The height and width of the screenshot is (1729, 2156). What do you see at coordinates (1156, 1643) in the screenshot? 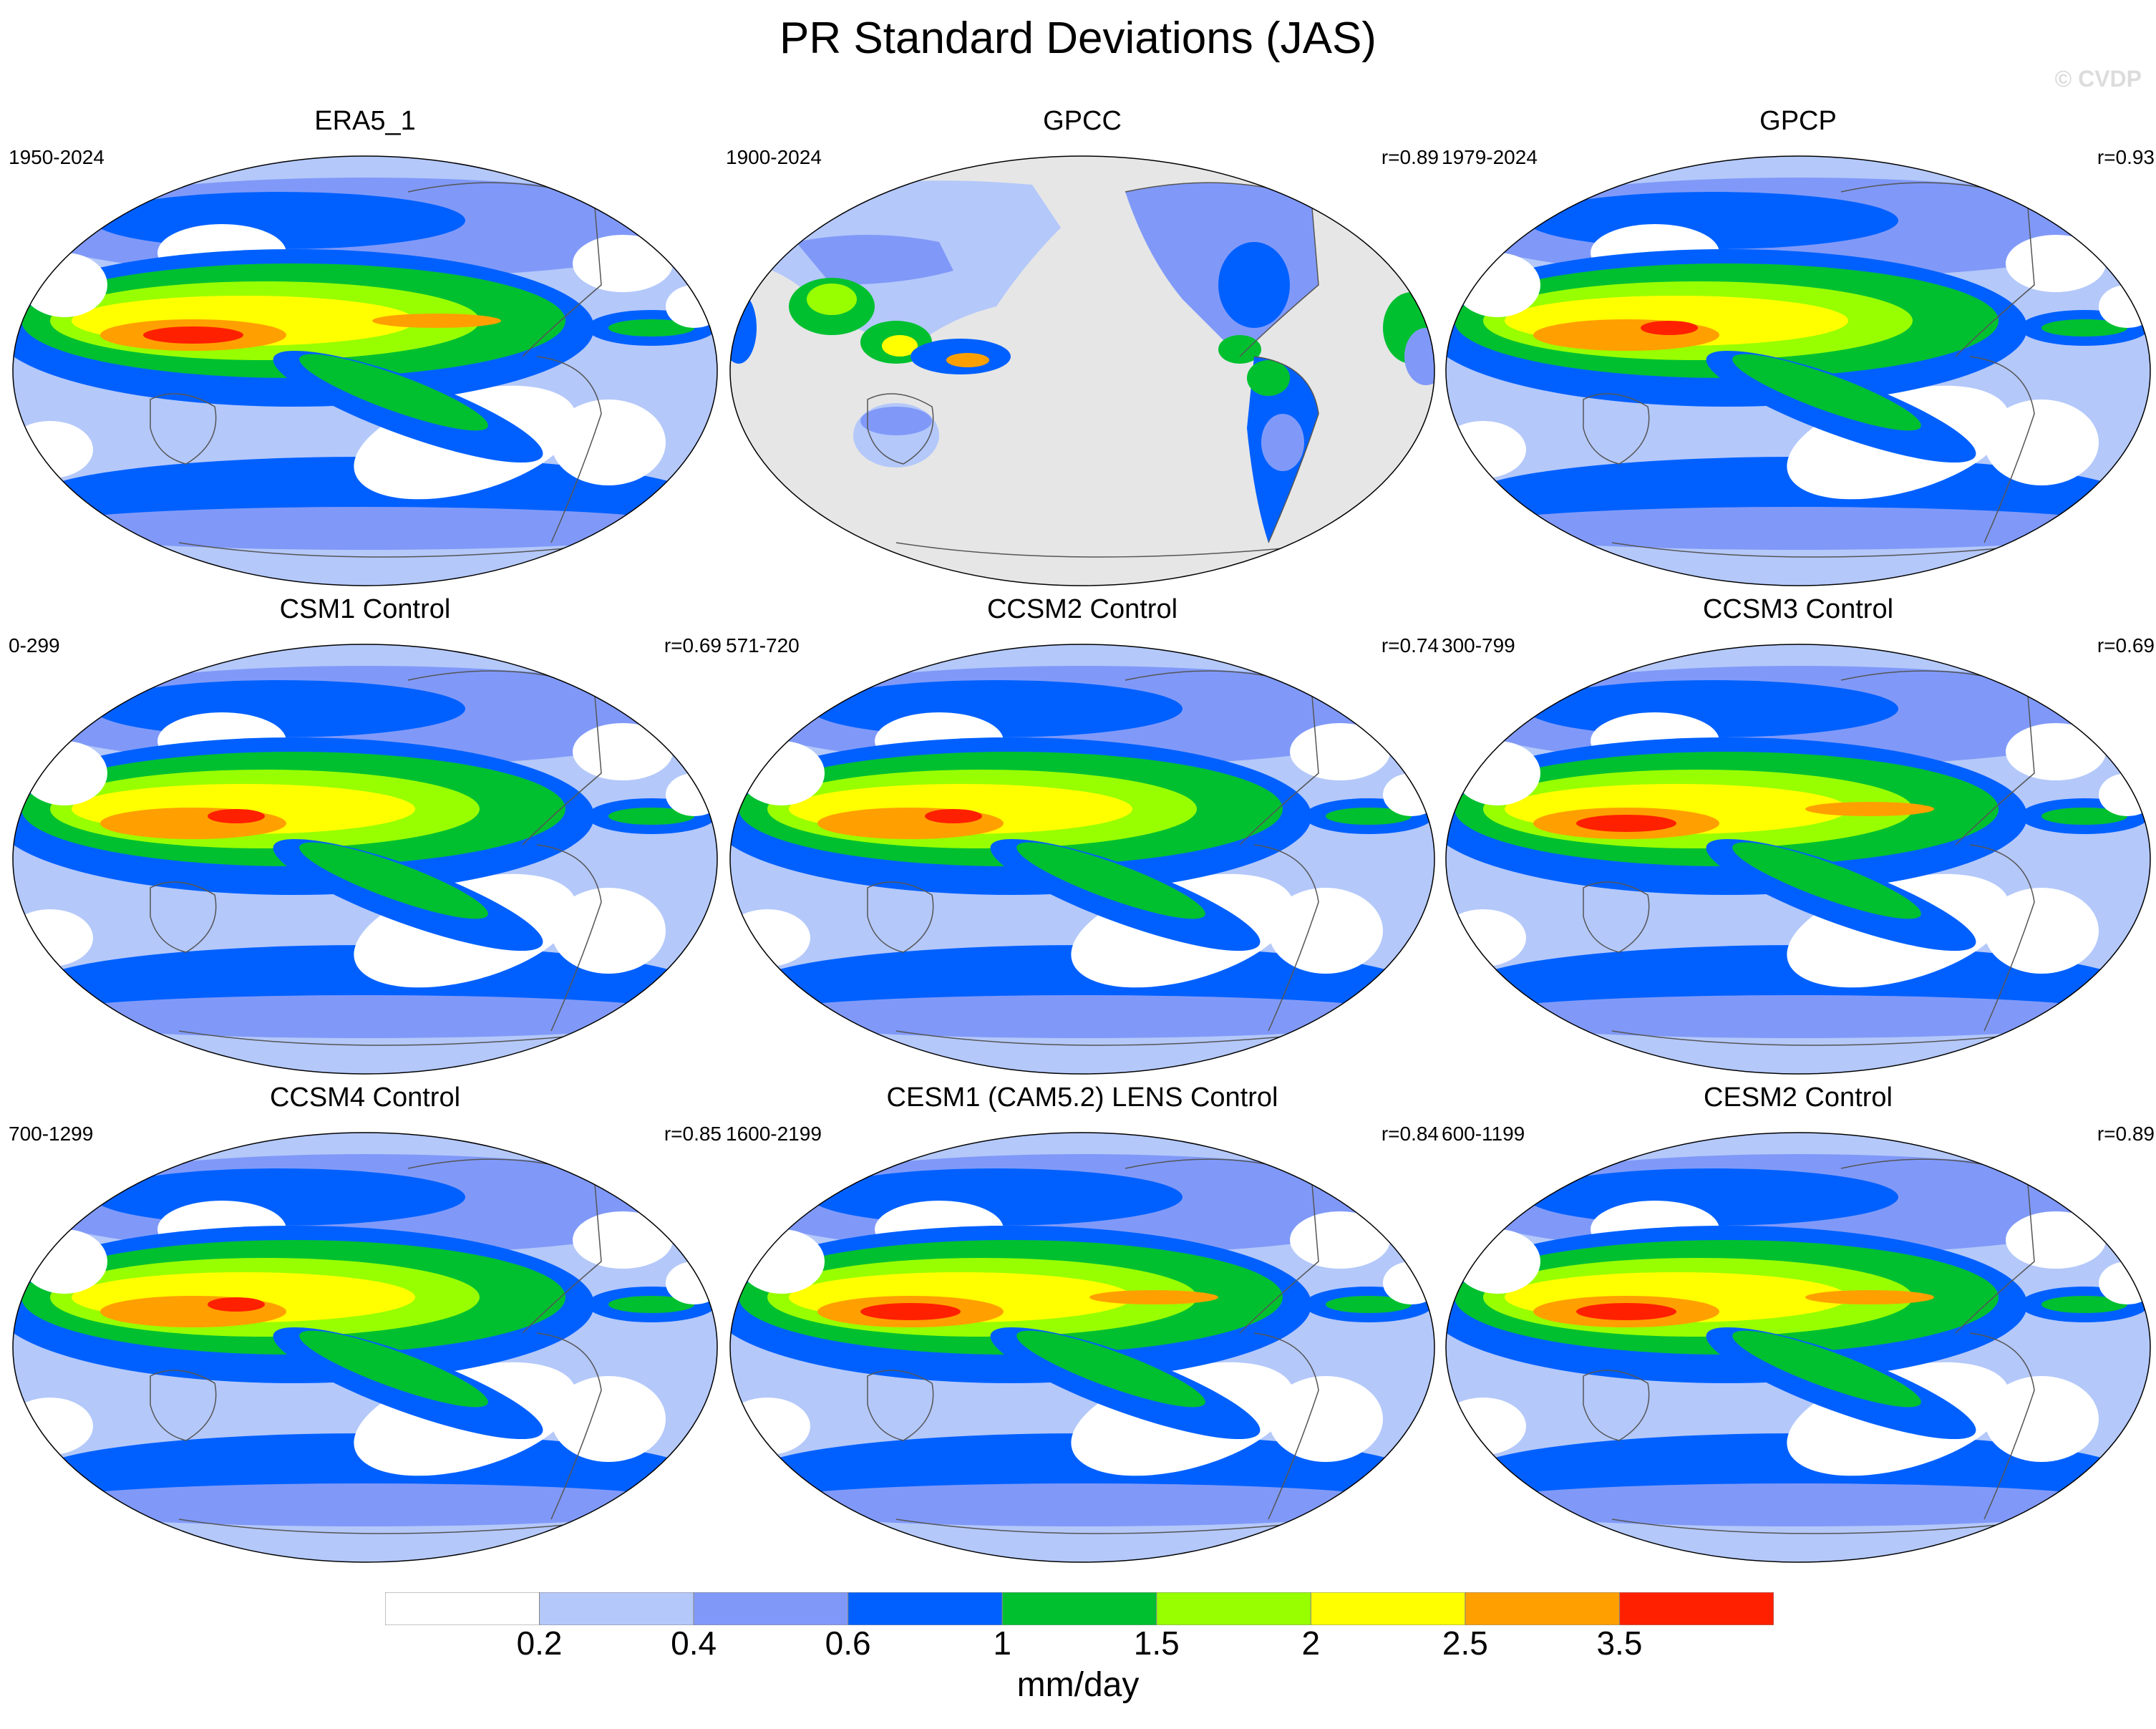
I see `colorbar-tick-label: 1.5` at bounding box center [1156, 1643].